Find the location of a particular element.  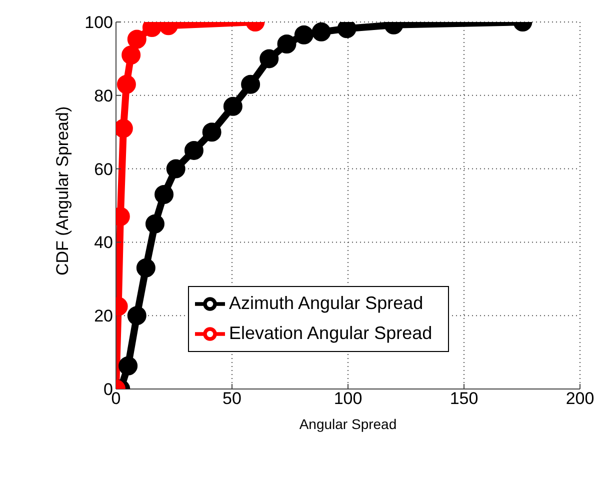

y-tick-label: 80 is located at coordinates (103, 96).